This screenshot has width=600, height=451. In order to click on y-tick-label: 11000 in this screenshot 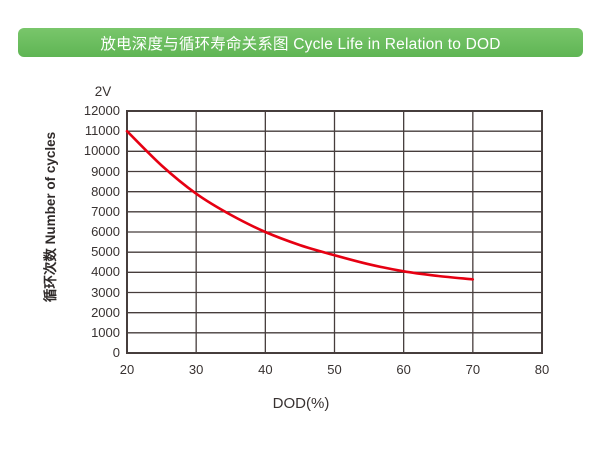, I will do `click(102, 131)`.